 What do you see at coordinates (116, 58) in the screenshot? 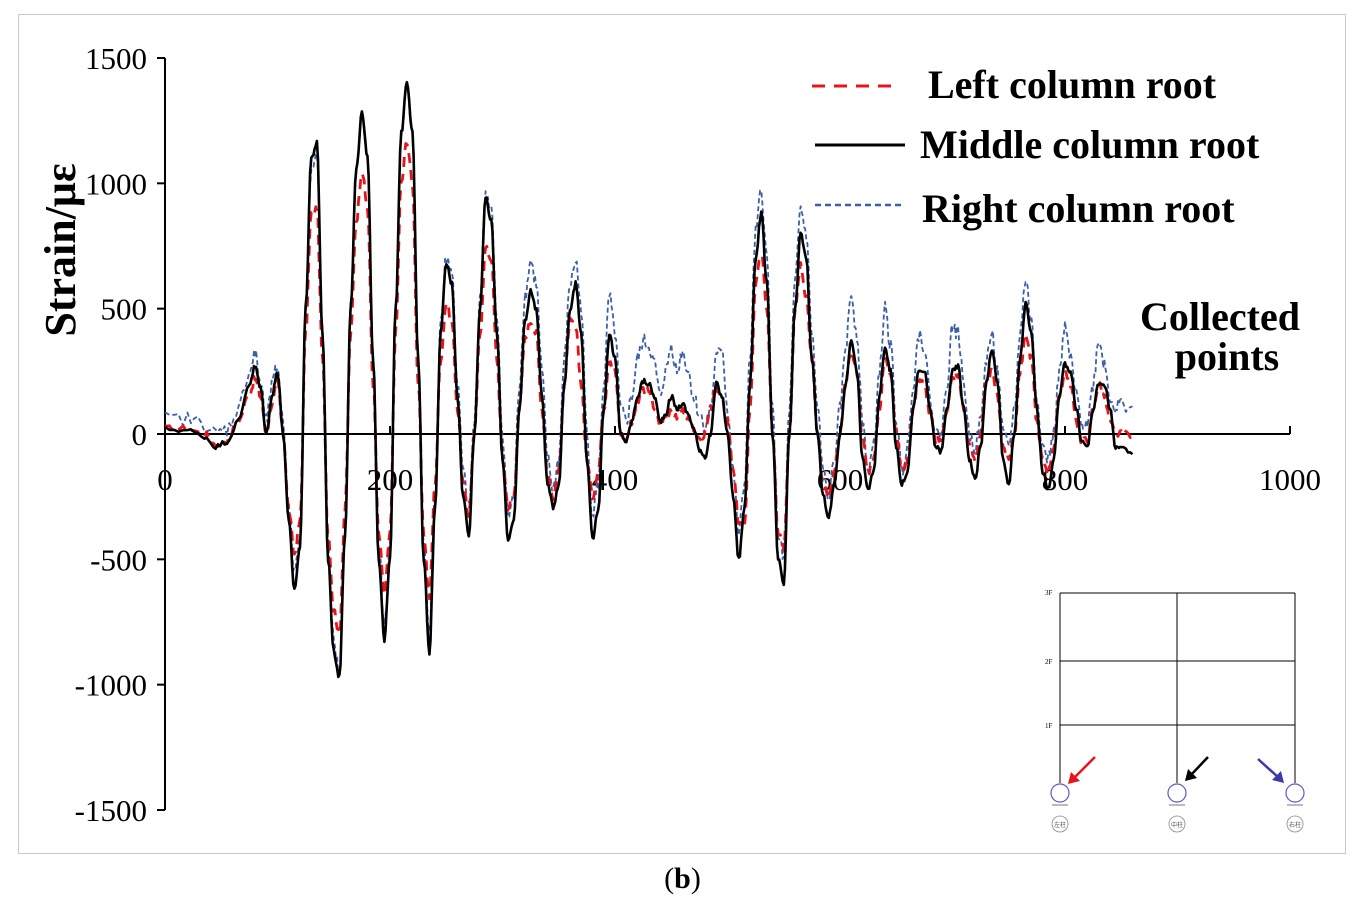
I see `y-tick-label: 1500` at bounding box center [116, 58].